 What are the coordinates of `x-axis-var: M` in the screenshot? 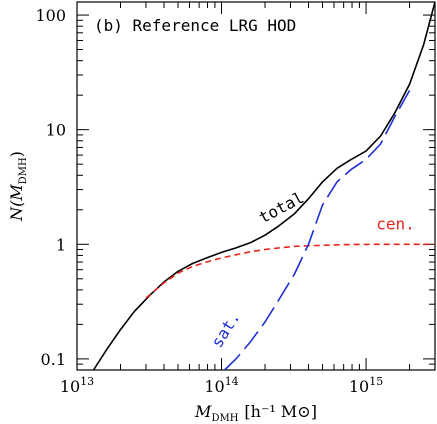 It's located at (203, 411).